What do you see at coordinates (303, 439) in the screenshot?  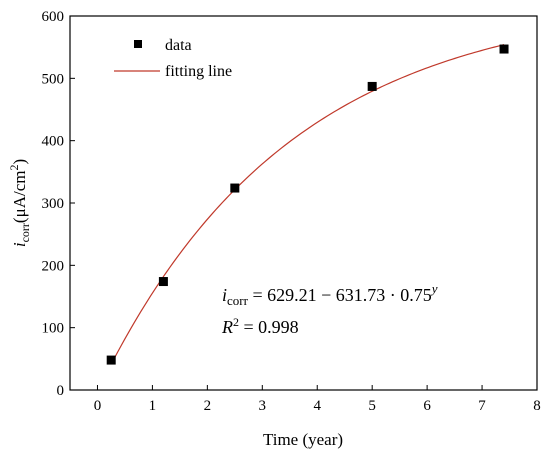 I see `x-axis-title: Time (year)` at bounding box center [303, 439].